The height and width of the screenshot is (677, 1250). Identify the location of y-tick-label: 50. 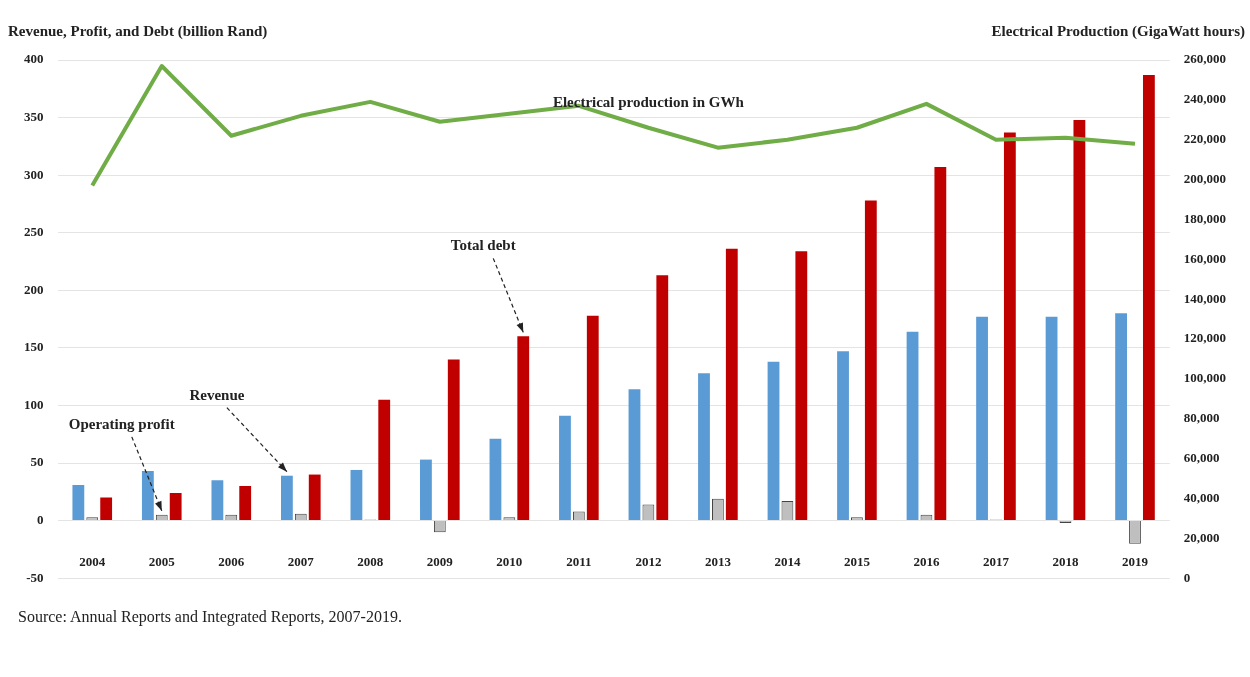
(37, 462).